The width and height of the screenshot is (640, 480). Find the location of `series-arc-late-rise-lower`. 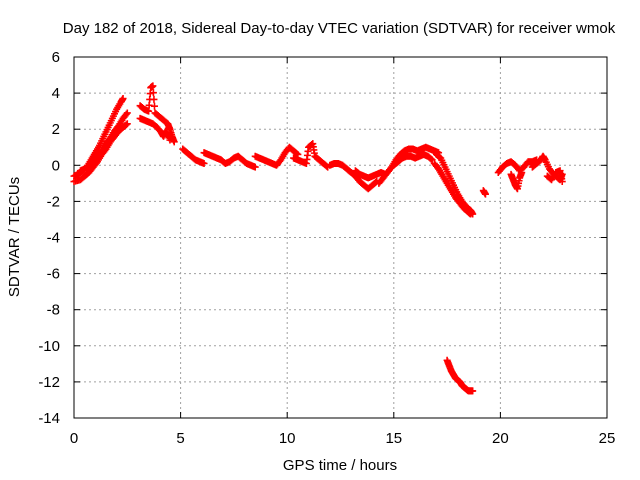

series-arc-late-rise-lower is located at coordinates (413, 159).